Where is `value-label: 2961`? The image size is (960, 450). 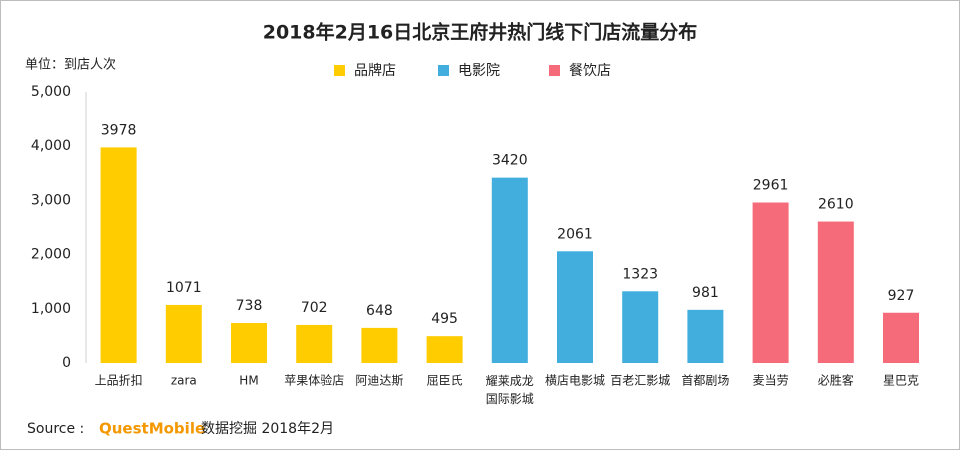 value-label: 2961 is located at coordinates (771, 186).